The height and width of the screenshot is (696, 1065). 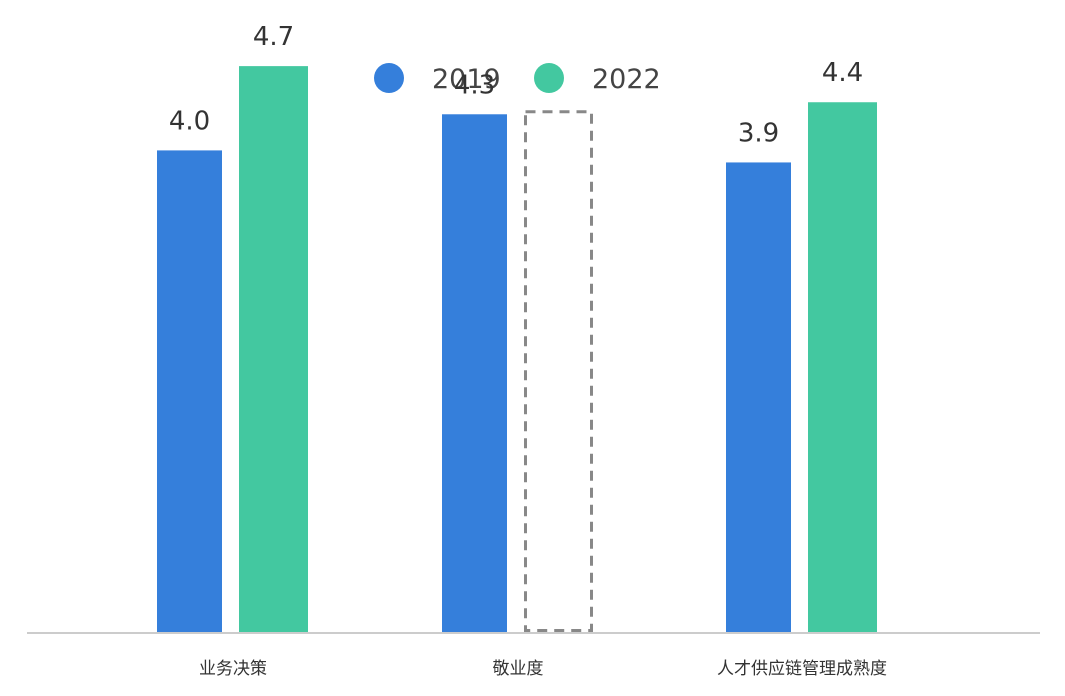 What do you see at coordinates (626, 79) in the screenshot?
I see `legend-label-2022: 2022` at bounding box center [626, 79].